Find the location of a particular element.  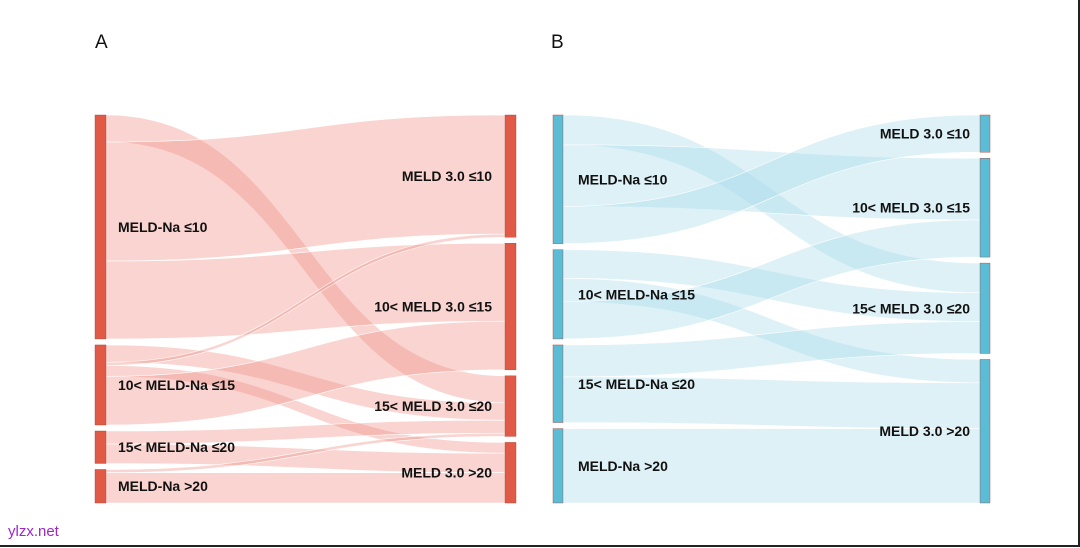

panel-b-letter: B is located at coordinates (557, 42).